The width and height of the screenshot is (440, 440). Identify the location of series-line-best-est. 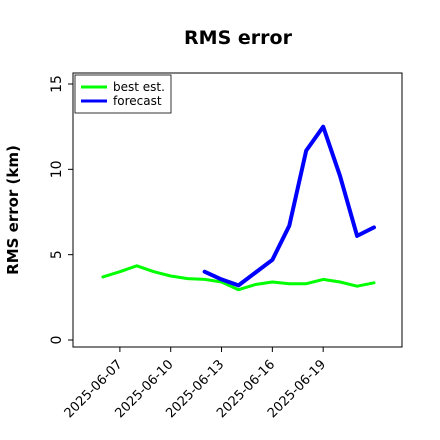
(238, 278).